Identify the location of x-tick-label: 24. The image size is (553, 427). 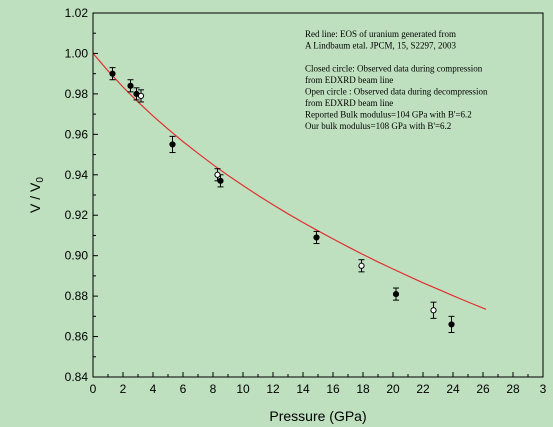
(453, 389).